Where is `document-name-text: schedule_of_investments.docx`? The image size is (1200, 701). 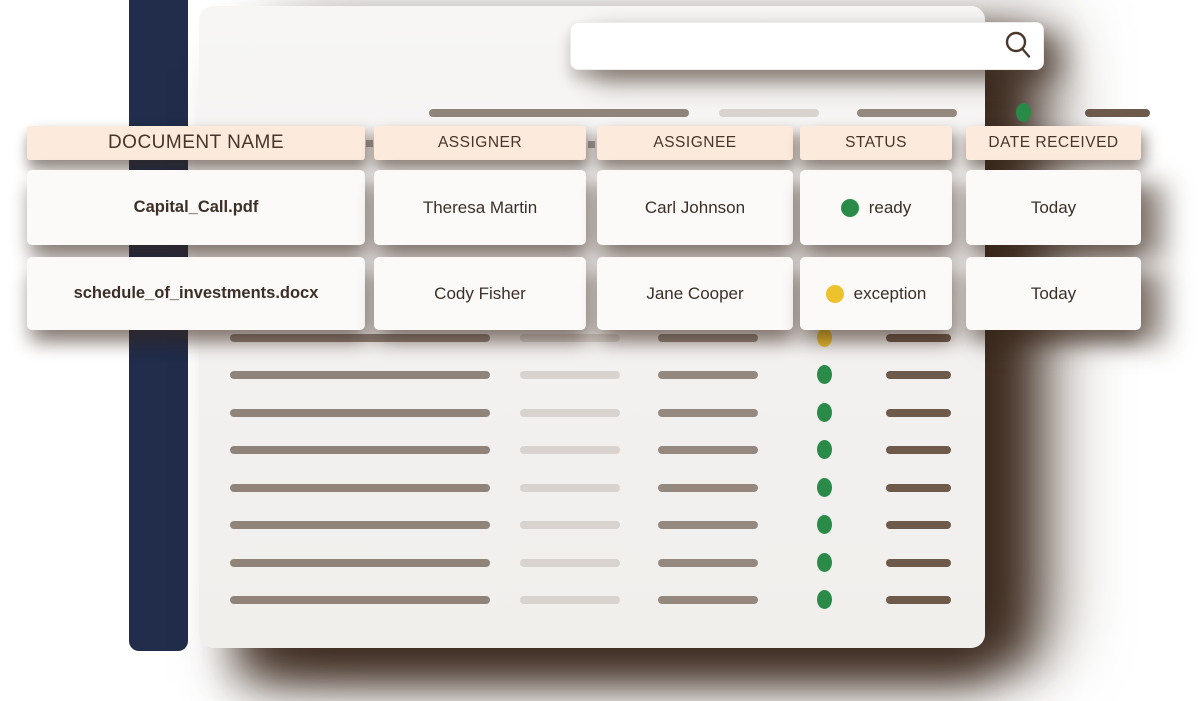 document-name-text: schedule_of_investments.docx is located at coordinates (196, 293).